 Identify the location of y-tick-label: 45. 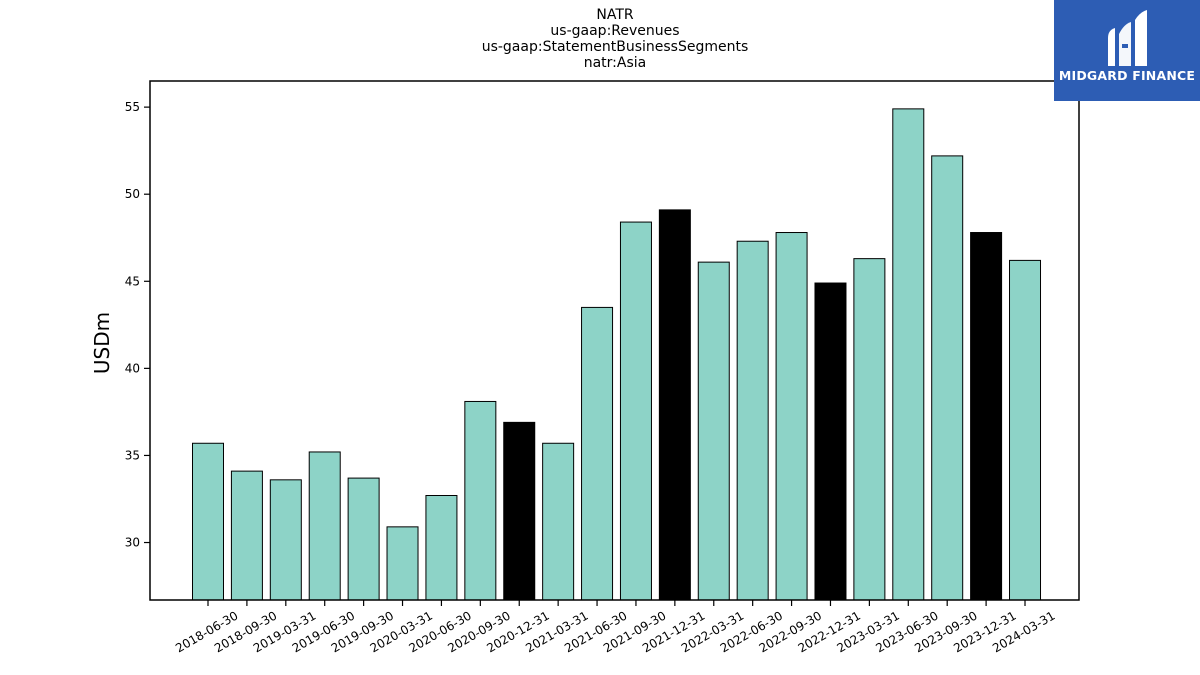
(132, 281).